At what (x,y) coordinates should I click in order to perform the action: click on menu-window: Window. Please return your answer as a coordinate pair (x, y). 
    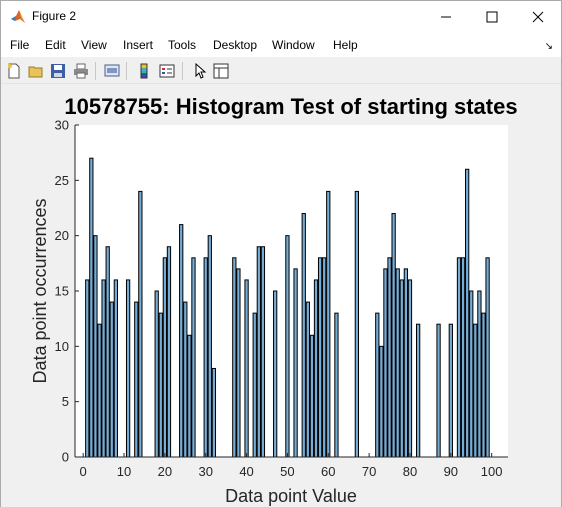
    Looking at the image, I should click on (293, 45).